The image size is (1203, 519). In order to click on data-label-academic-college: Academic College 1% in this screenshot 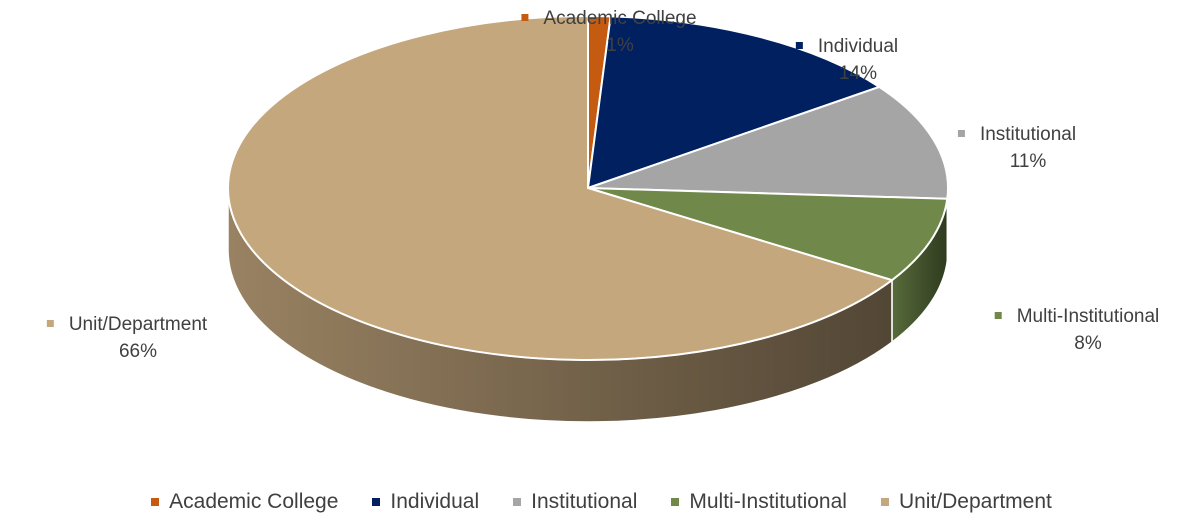, I will do `click(609, 32)`.